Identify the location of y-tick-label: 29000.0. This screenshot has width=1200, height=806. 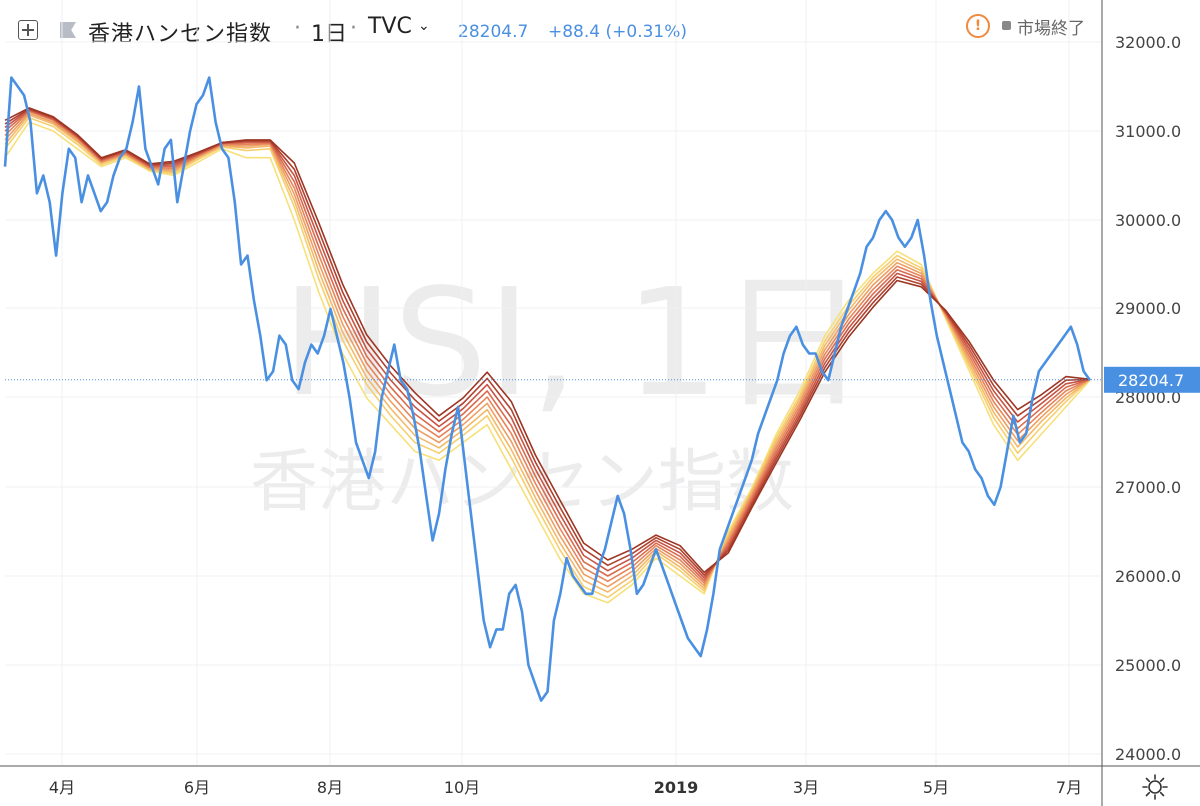
(1148, 308).